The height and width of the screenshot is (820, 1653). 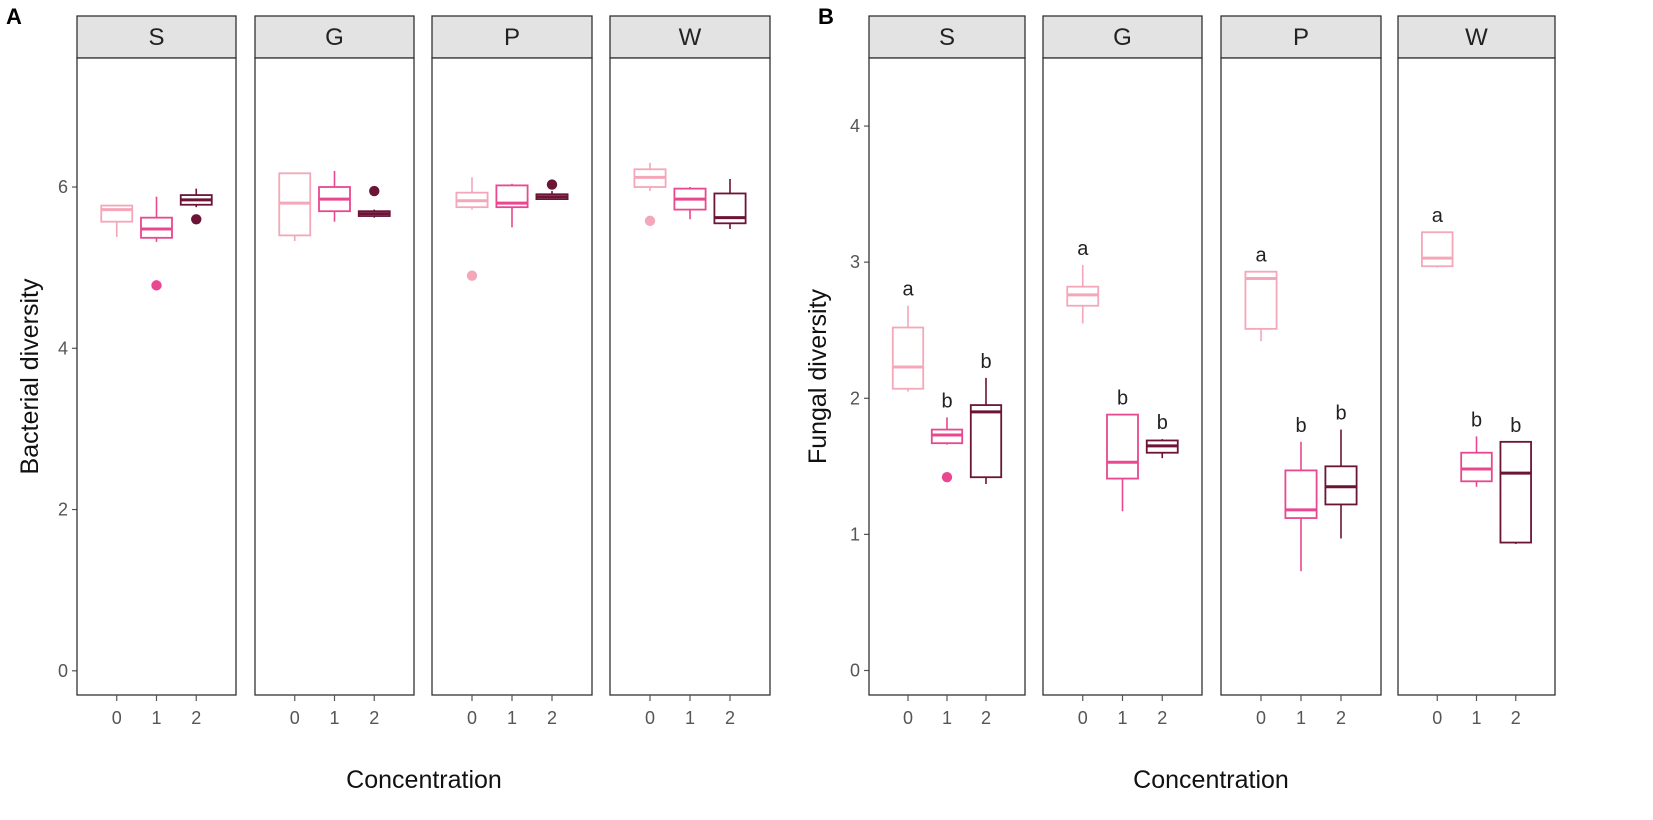 I want to click on y-tick-label: 2, so click(x=63, y=510).